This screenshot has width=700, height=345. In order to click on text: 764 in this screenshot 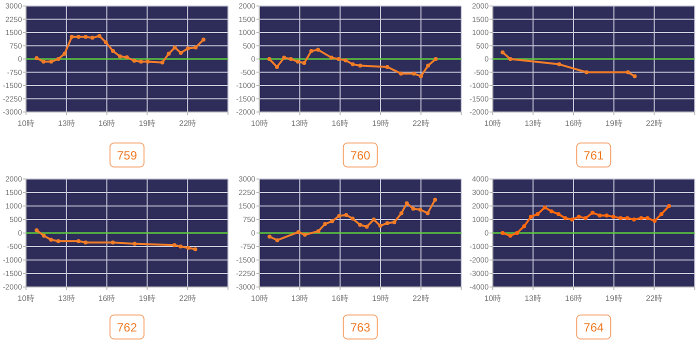, I will do `click(594, 327)`.